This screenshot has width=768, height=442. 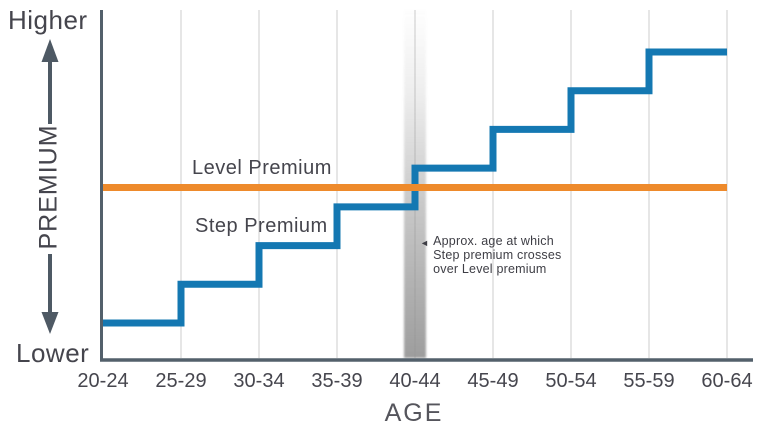 I want to click on x-tick-label: 20-24, so click(x=103, y=381).